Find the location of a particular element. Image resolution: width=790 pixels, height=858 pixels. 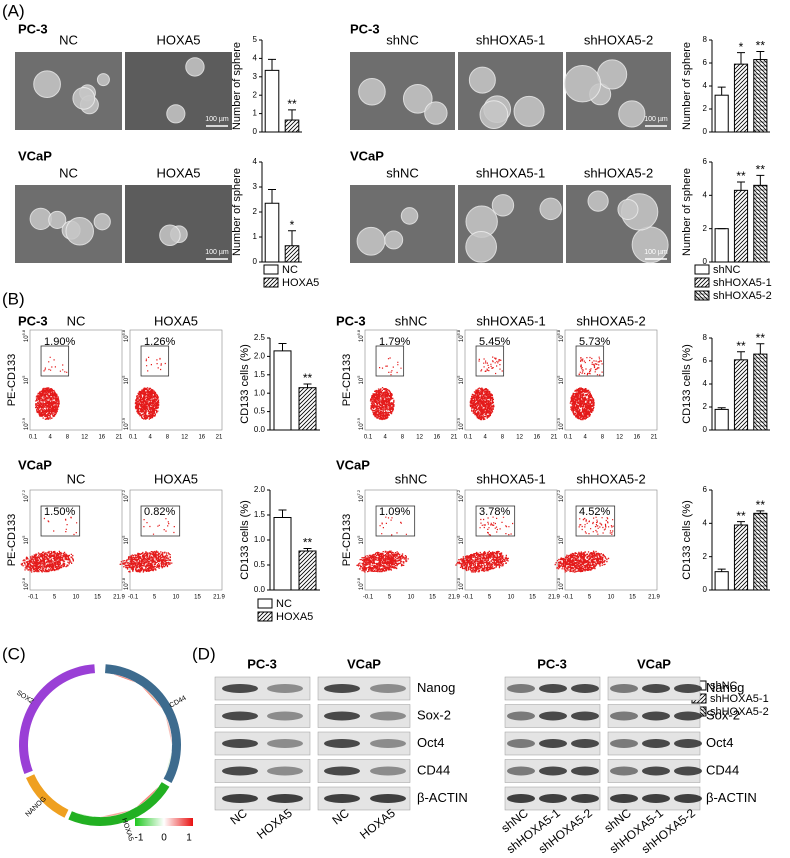

column-label: shHOXA5-1 is located at coordinates (510, 478).